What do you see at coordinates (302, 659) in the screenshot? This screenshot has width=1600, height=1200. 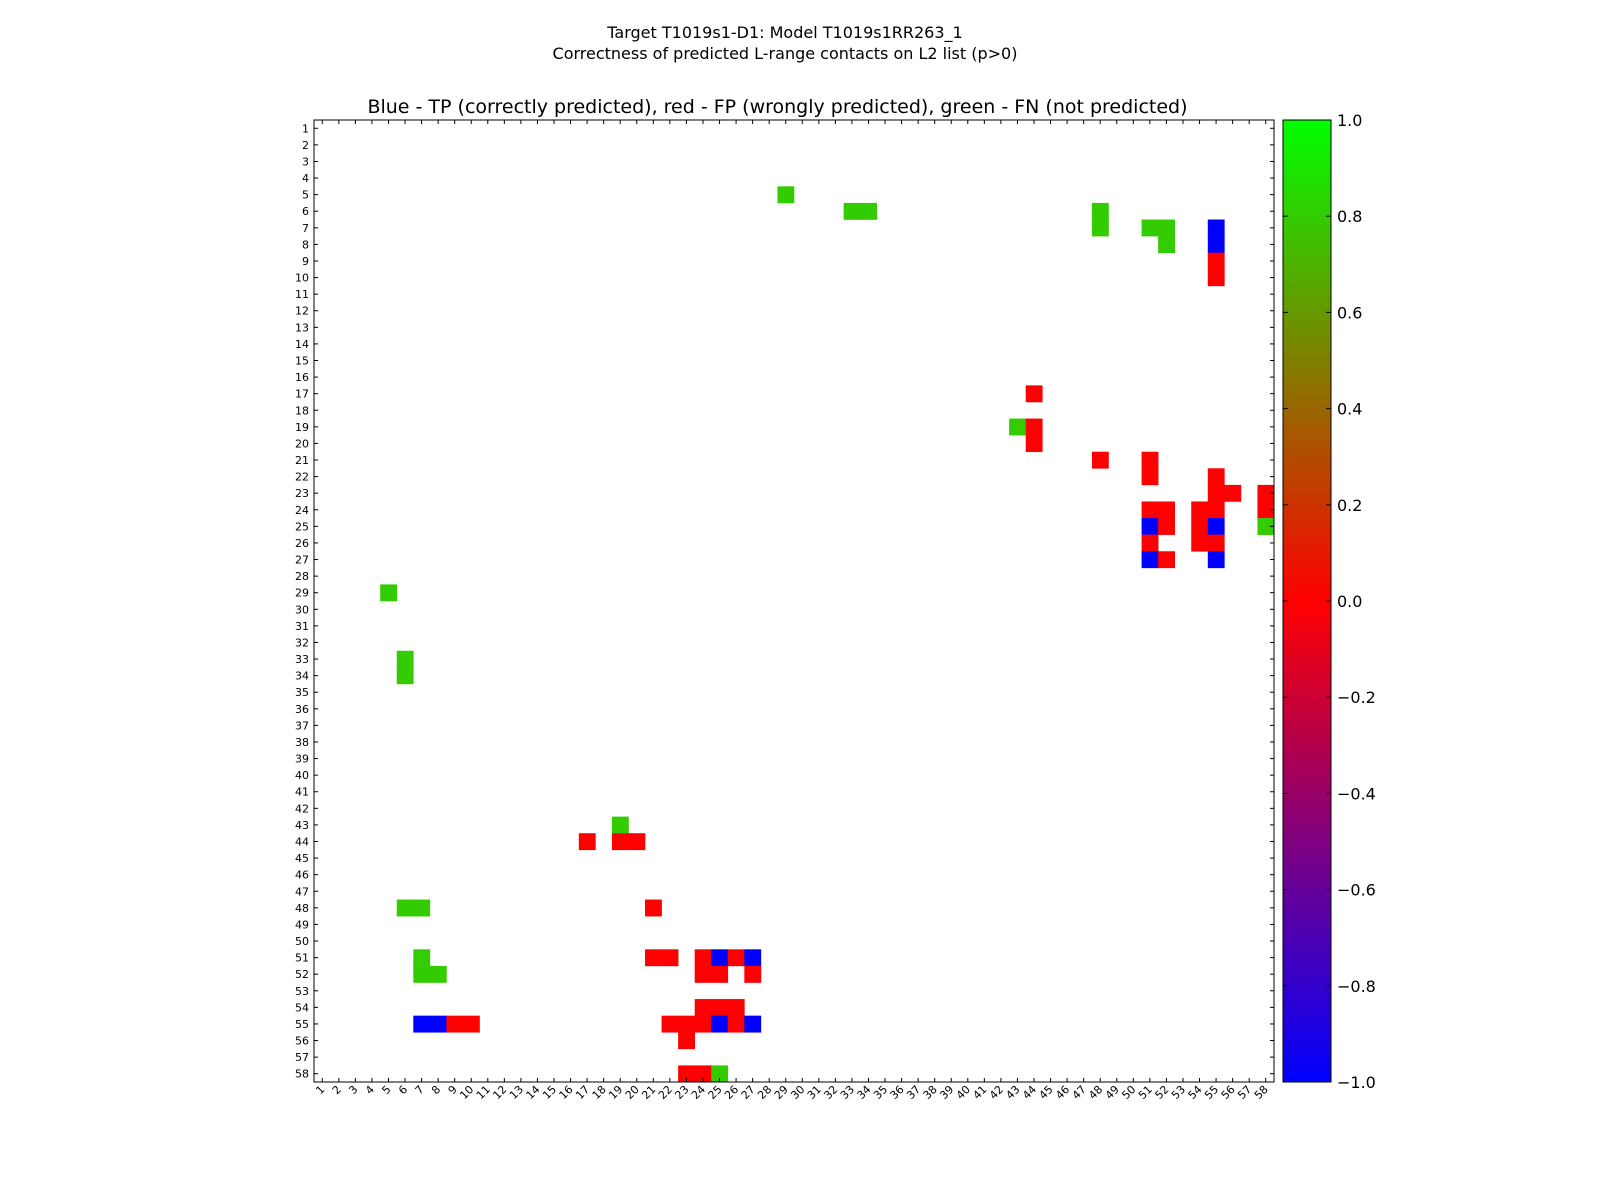 I see `y-tick-label: 33` at bounding box center [302, 659].